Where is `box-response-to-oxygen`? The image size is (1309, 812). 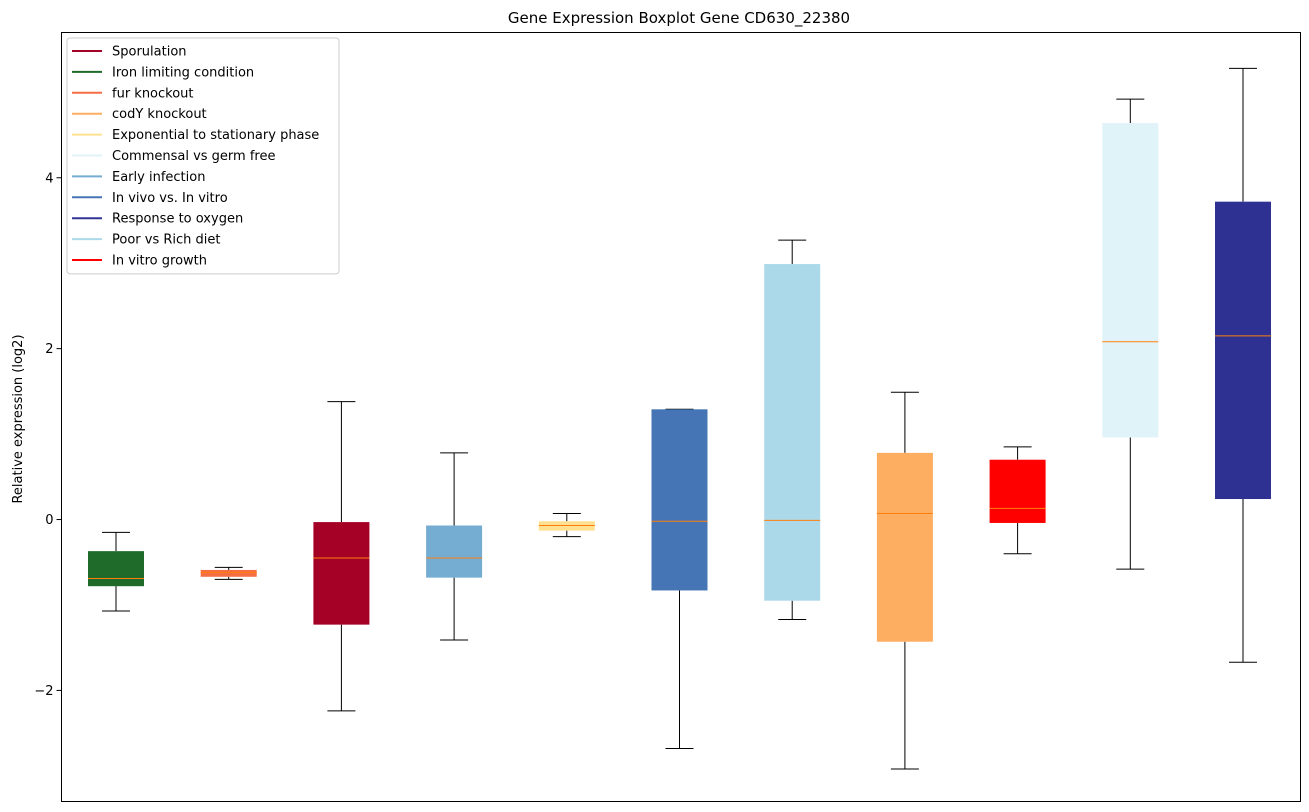 box-response-to-oxygen is located at coordinates (1243, 365).